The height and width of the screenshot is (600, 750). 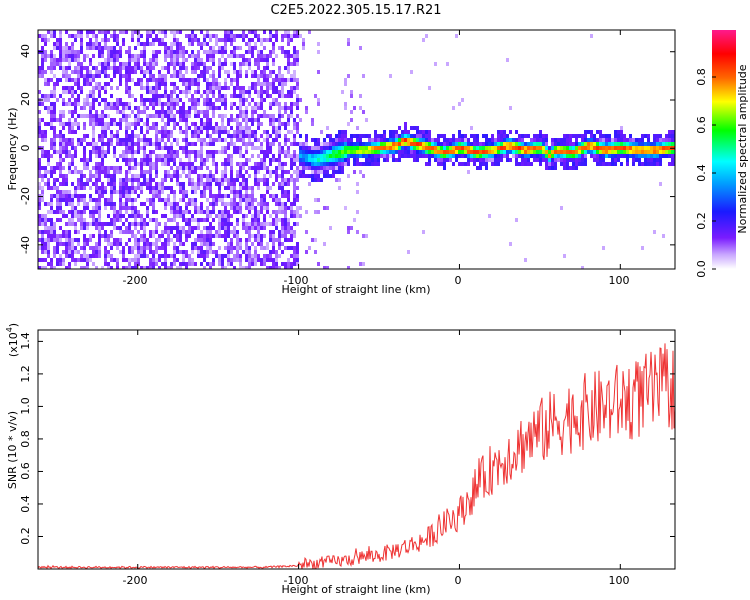 What do you see at coordinates (296, 580) in the screenshot?
I see `snr-xtick-label: -100` at bounding box center [296, 580].